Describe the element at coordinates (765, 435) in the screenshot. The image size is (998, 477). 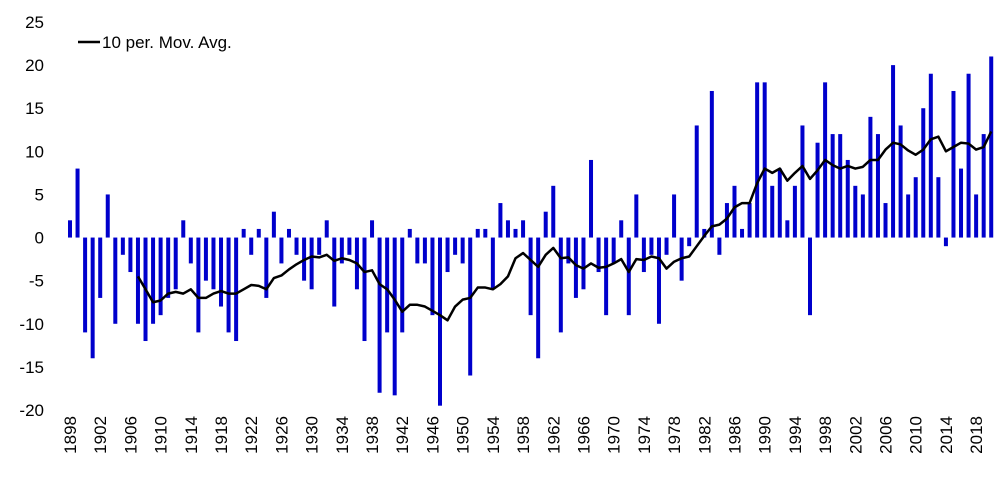
I see `x-tick-label: 1990` at that location.